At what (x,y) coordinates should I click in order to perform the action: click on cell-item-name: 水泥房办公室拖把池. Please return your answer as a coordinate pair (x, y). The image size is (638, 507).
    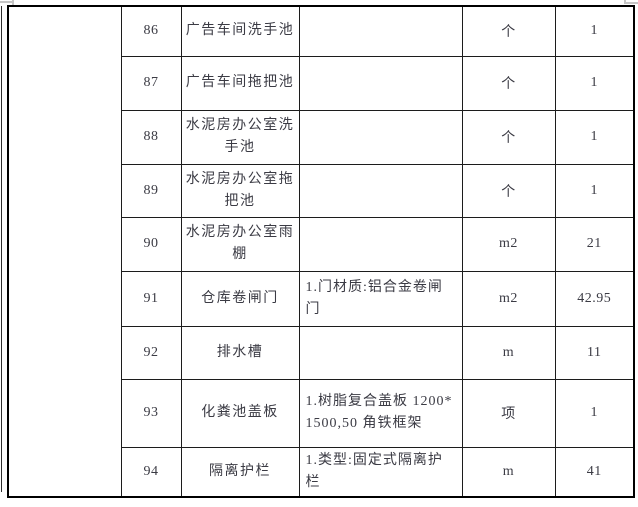
    Looking at the image, I should click on (240, 190).